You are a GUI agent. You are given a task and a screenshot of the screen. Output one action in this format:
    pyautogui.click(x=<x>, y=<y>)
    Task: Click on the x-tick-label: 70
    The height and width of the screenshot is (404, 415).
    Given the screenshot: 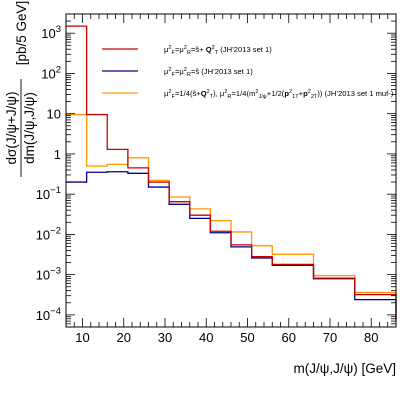 What is the action you would take?
    pyautogui.click(x=330, y=337)
    